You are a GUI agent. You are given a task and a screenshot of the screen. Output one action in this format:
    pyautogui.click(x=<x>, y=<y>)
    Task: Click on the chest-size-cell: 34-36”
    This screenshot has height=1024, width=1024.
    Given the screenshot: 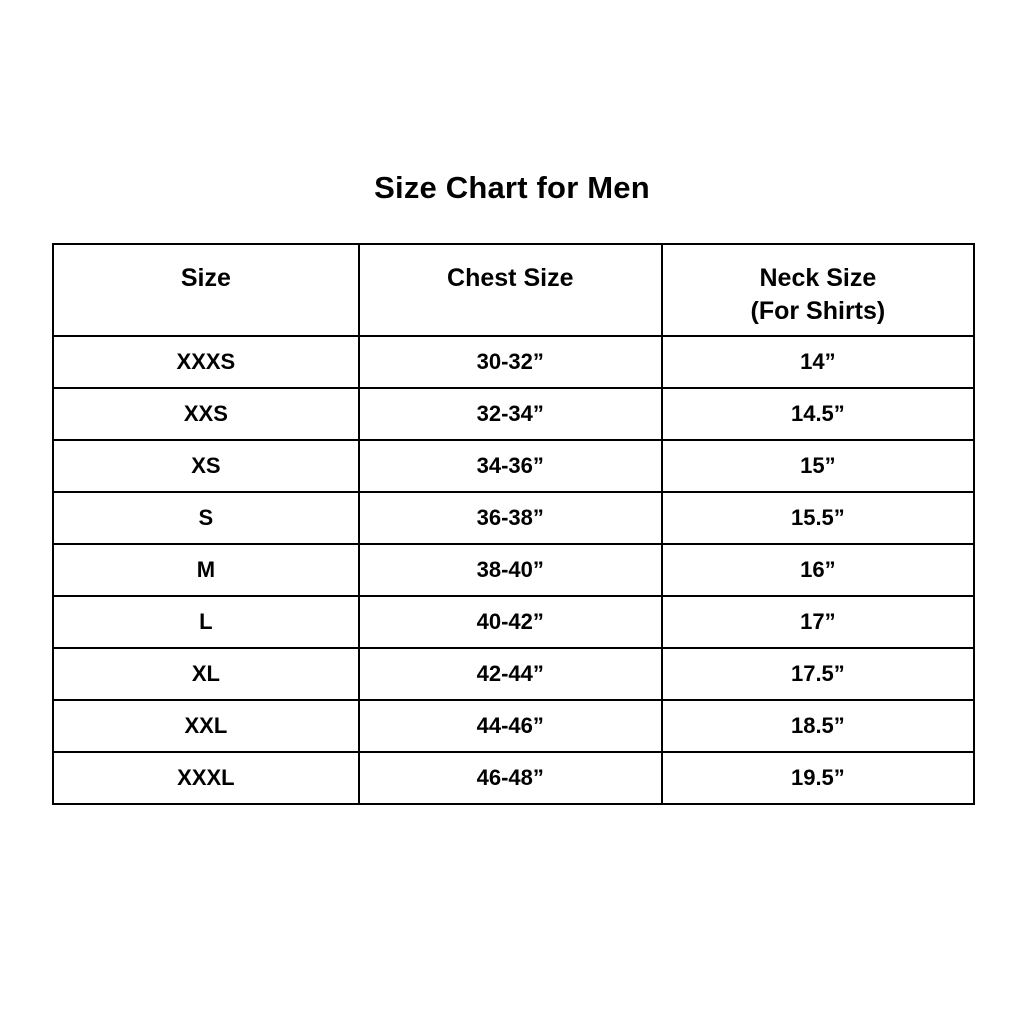 What is the action you would take?
    pyautogui.click(x=510, y=466)
    